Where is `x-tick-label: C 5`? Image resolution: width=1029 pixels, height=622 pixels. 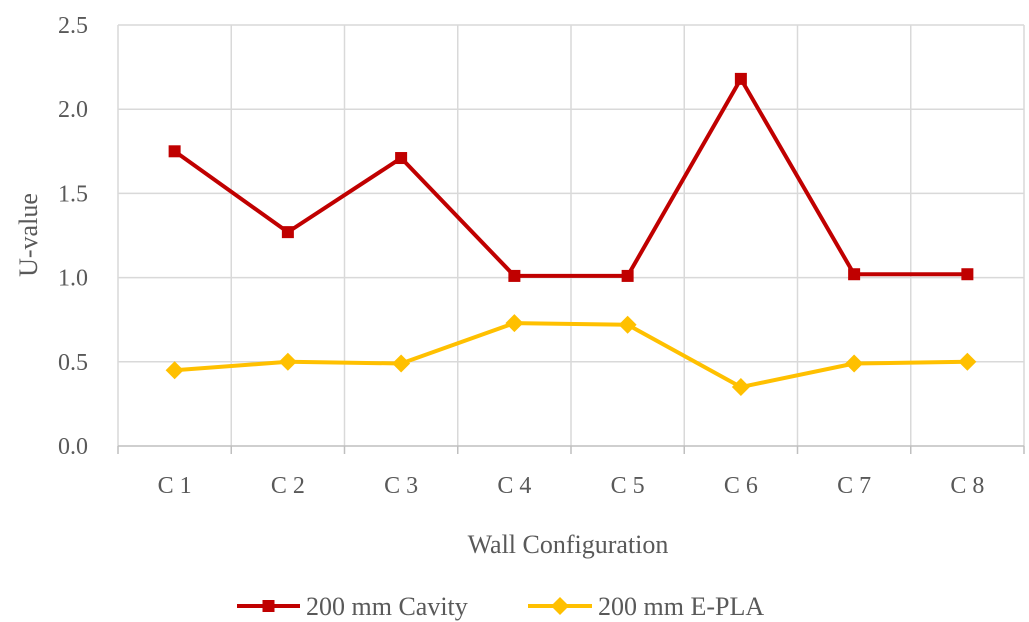
x-tick-label: C 5 is located at coordinates (628, 486).